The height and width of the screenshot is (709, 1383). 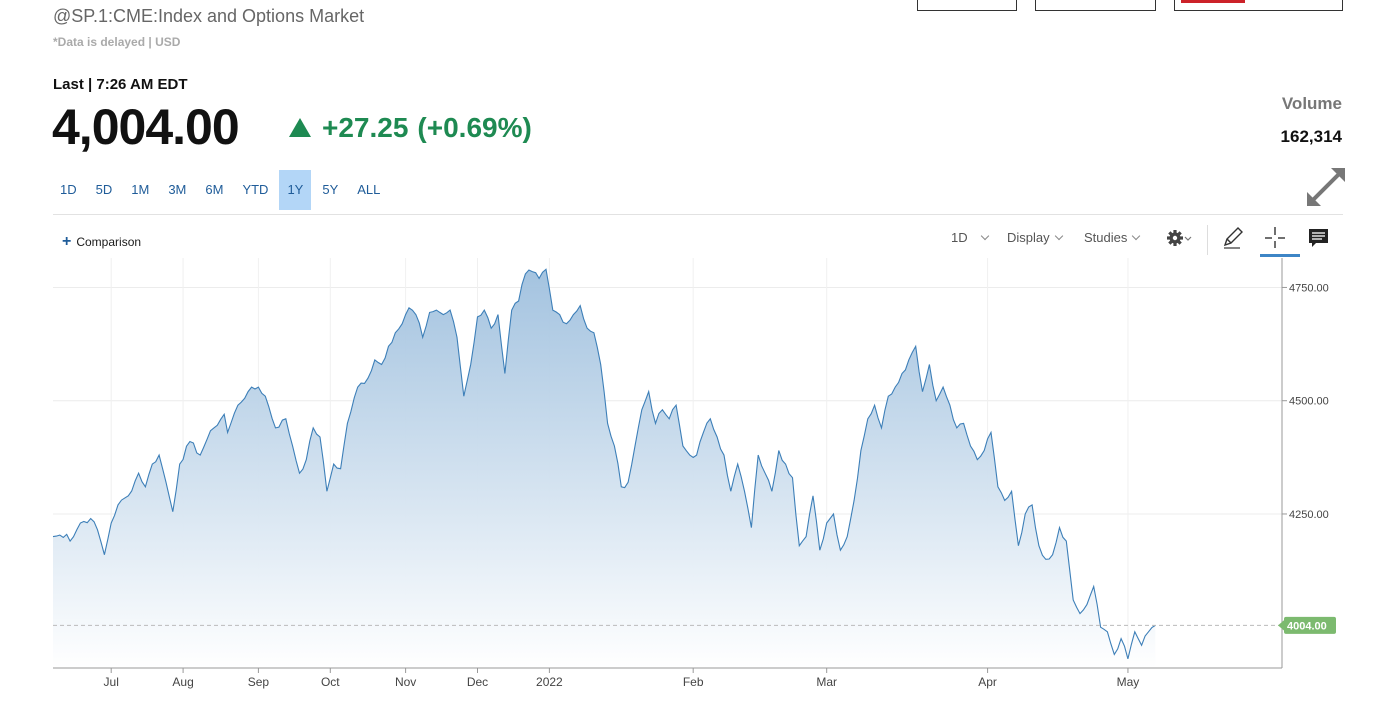 I want to click on interval-dropdown: 1D, so click(x=970, y=237).